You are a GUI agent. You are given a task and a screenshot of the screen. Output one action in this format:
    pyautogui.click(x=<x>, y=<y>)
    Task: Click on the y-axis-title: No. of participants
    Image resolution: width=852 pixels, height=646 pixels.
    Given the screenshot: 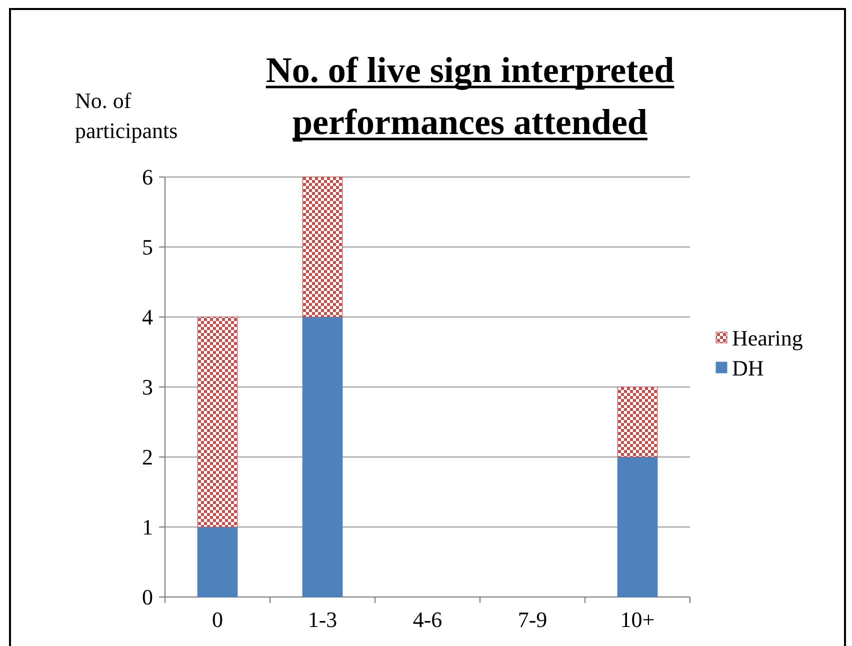 What is the action you would take?
    pyautogui.click(x=126, y=115)
    